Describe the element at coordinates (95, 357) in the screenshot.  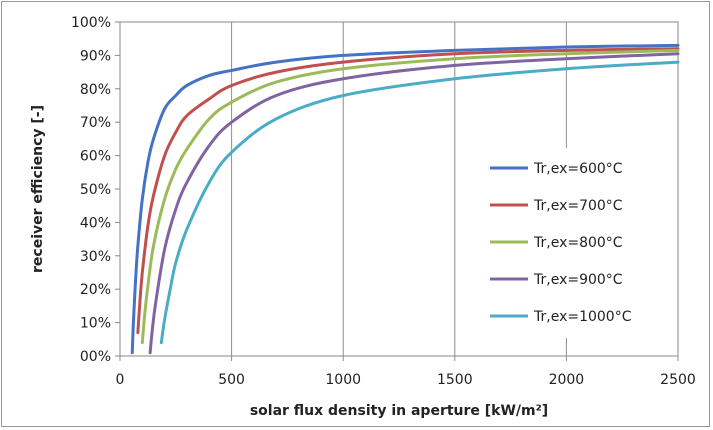
I see `y-tick-label: 00%` at that location.